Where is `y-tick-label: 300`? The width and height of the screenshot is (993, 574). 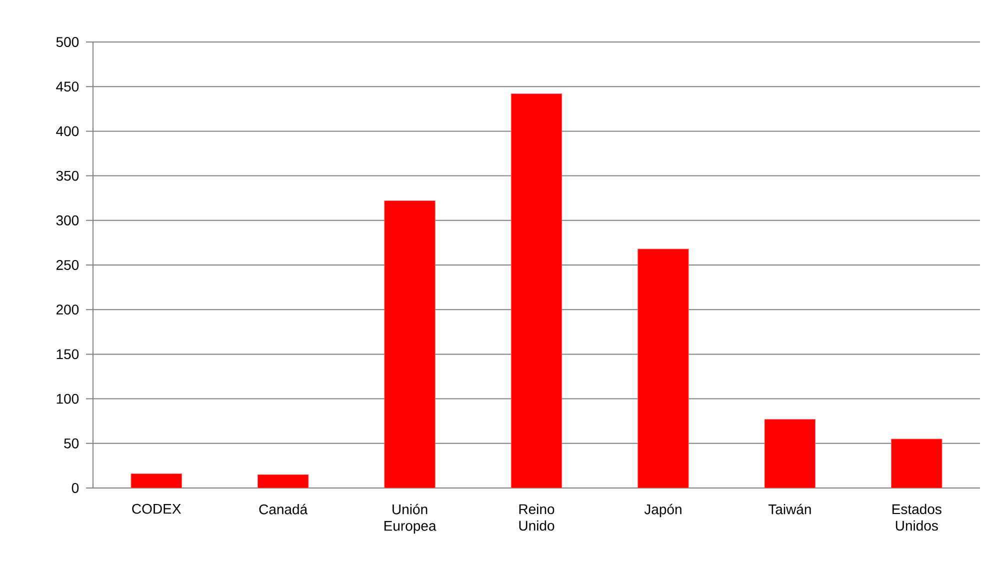 y-tick-label: 300 is located at coordinates (67, 220).